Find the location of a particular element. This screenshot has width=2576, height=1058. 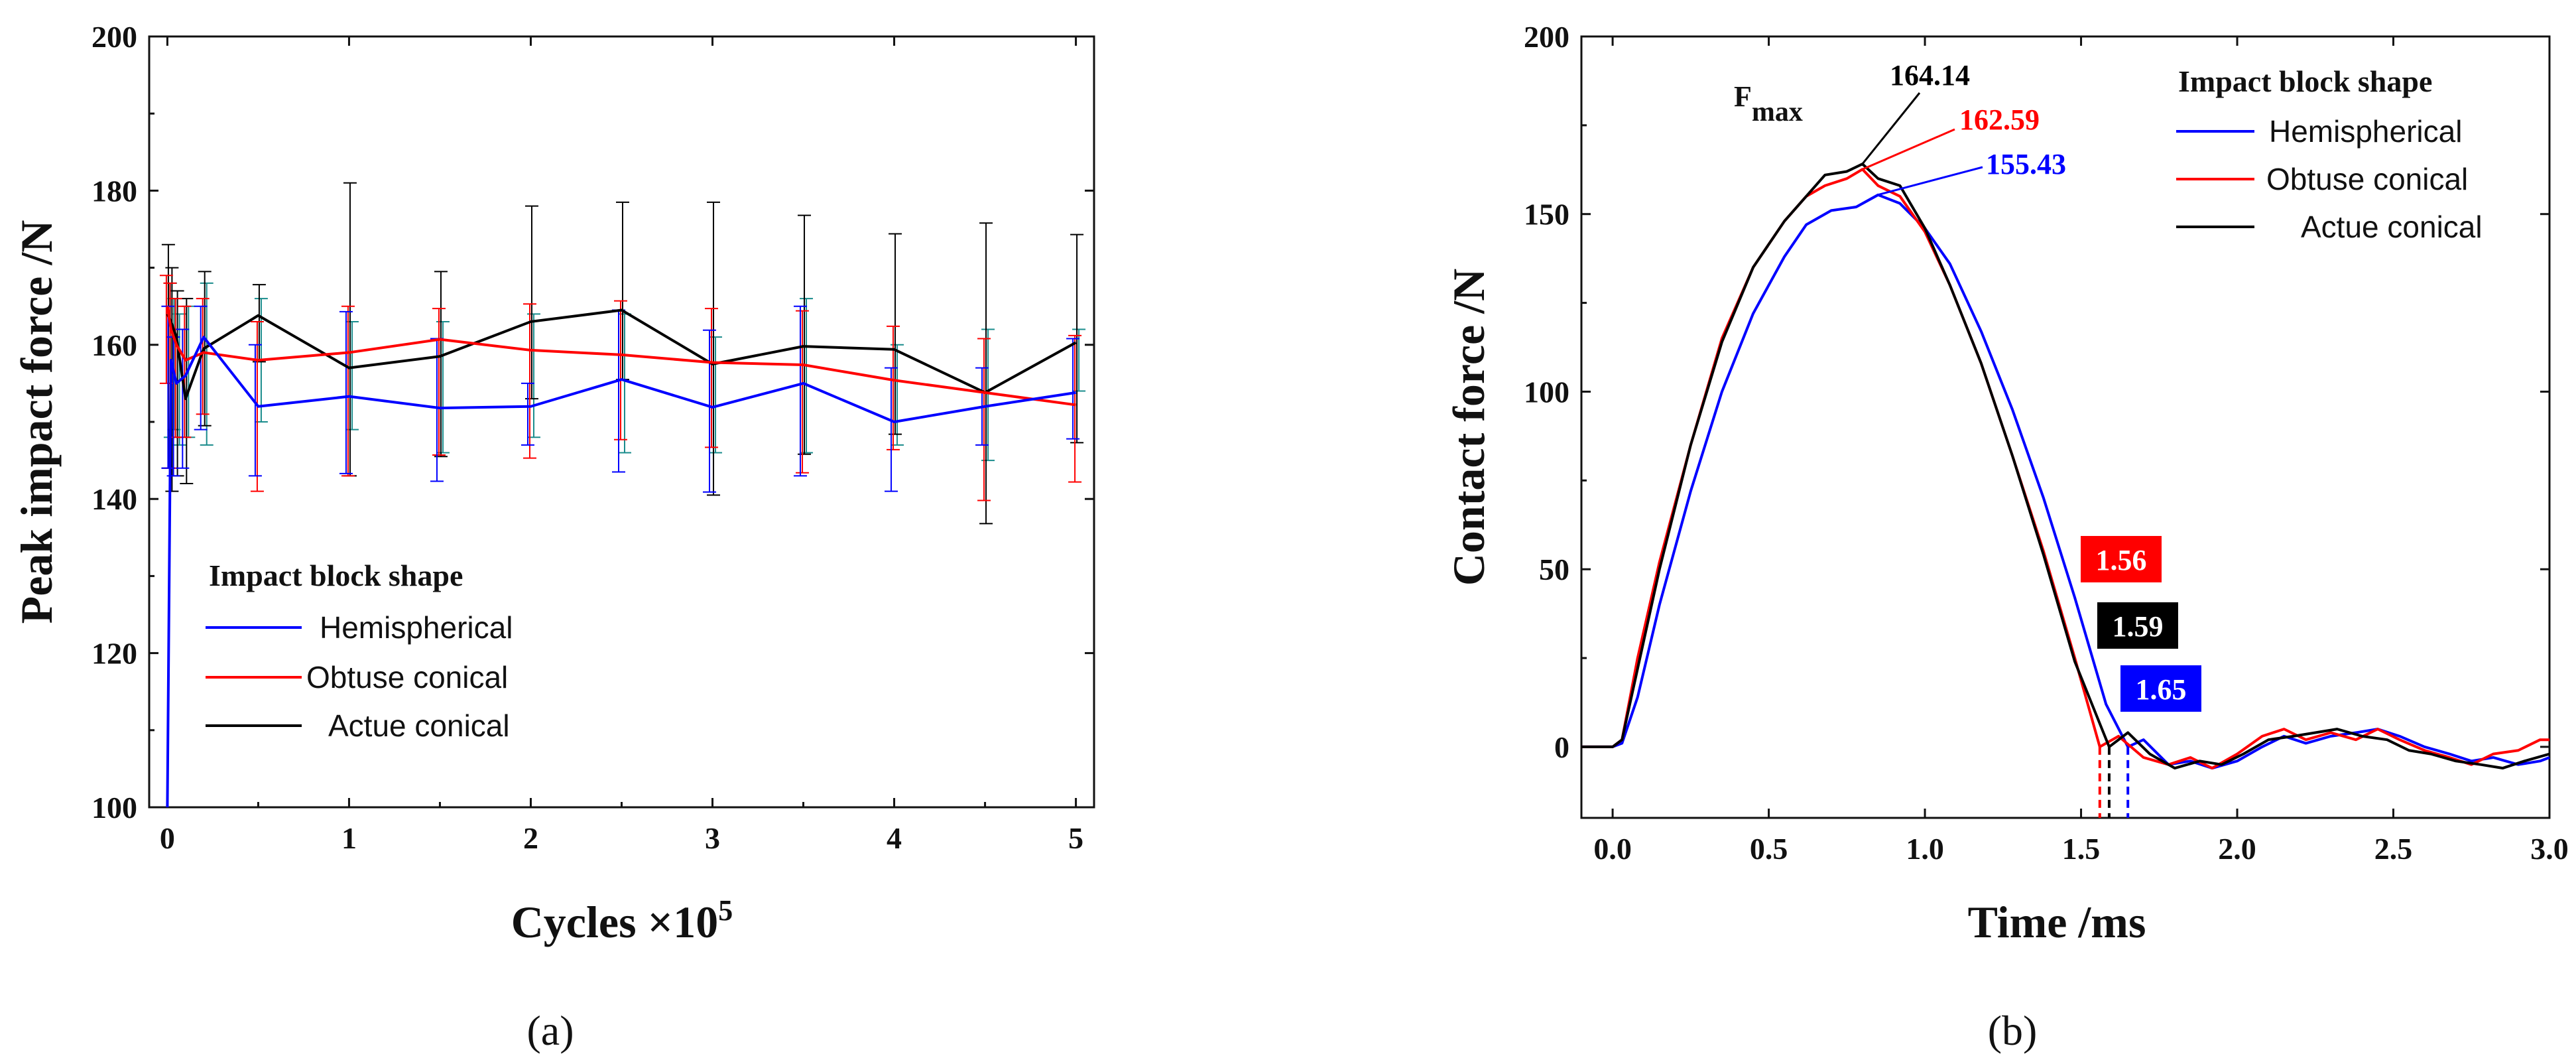

x-tick-label: 2 is located at coordinates (530, 838).